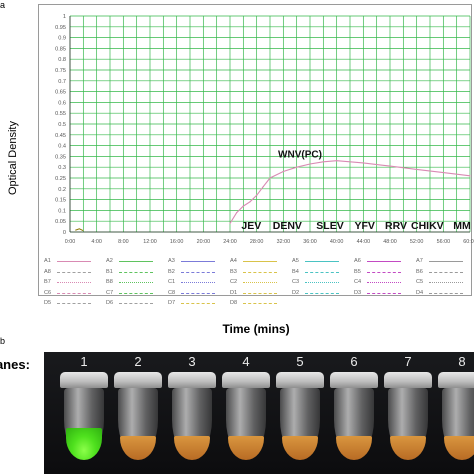 This screenshot has width=474, height=474. I want to click on legend-item: B1, so click(134, 272).